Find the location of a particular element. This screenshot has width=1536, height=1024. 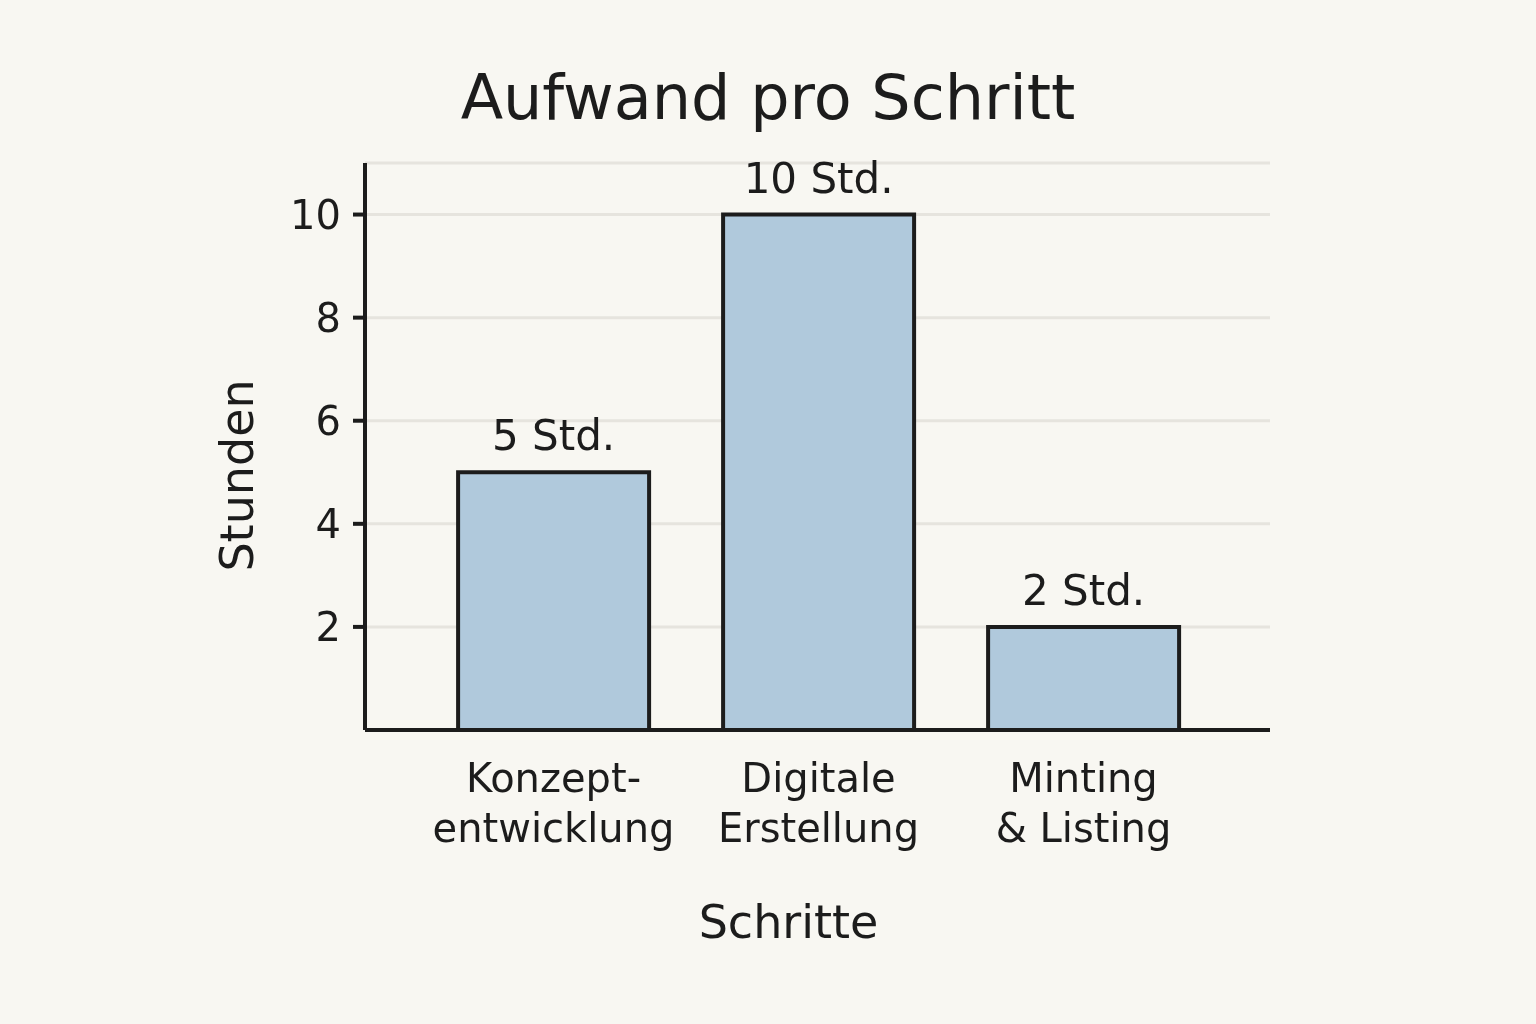

y-tick-label: 8 is located at coordinates (328, 317).